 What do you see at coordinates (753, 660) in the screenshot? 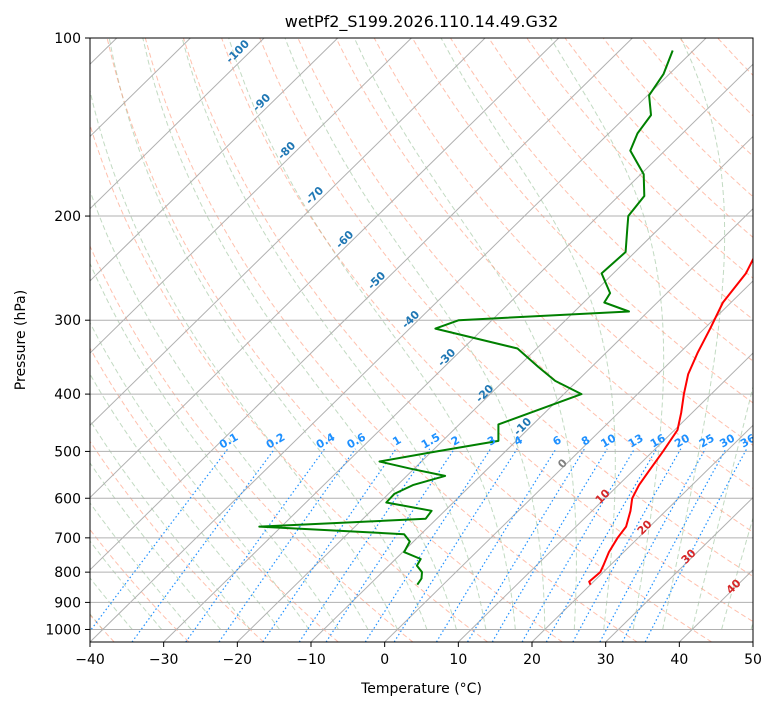
I see `x-tick-label: 50` at bounding box center [753, 660].